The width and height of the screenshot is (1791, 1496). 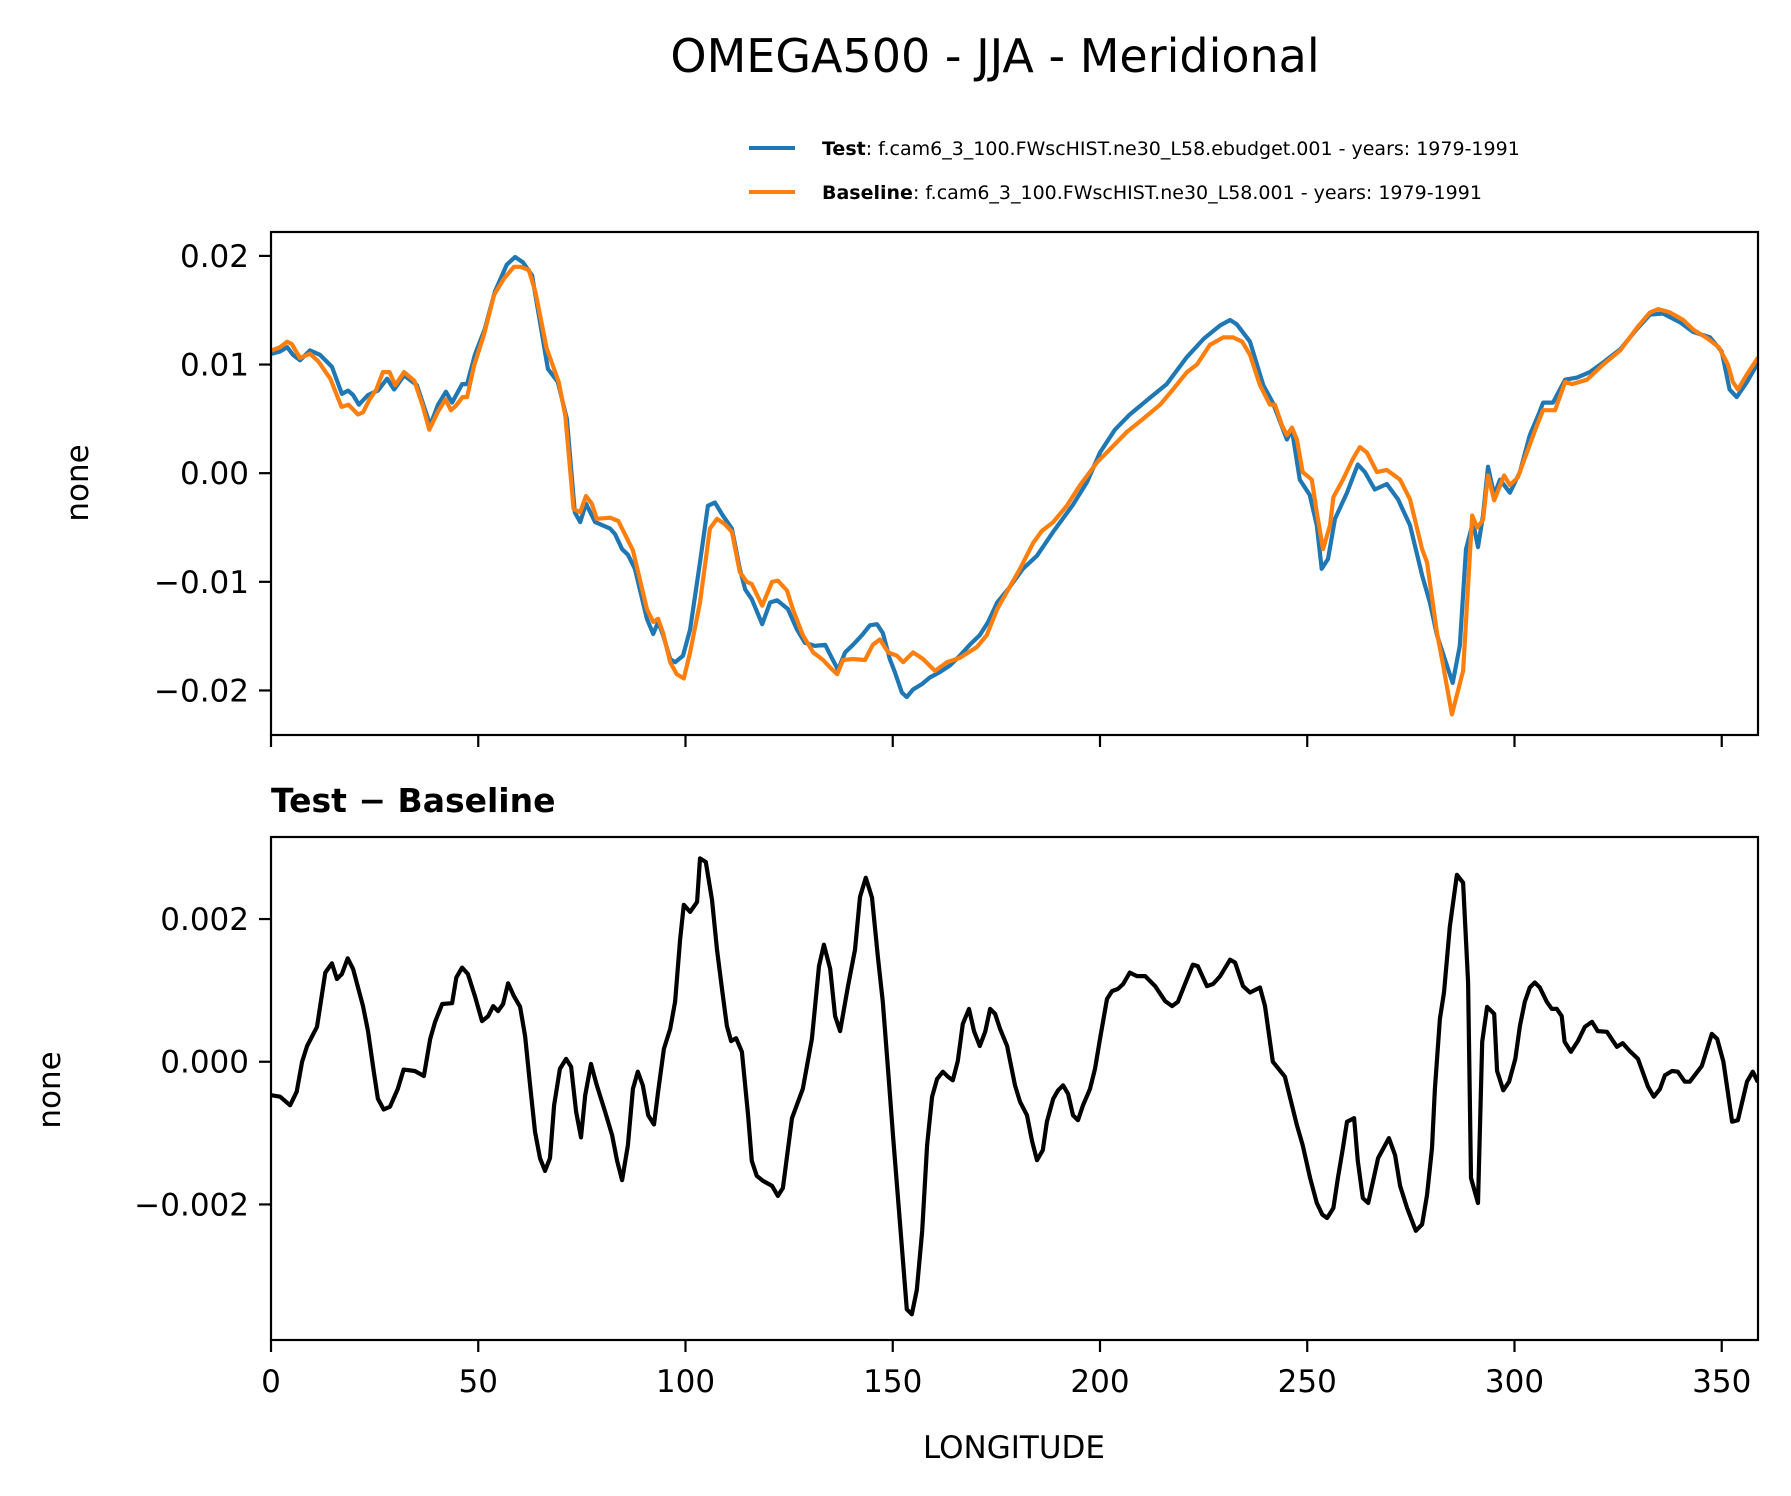 I want to click on bottom-x-tick-label: 250, so click(x=1307, y=1382).